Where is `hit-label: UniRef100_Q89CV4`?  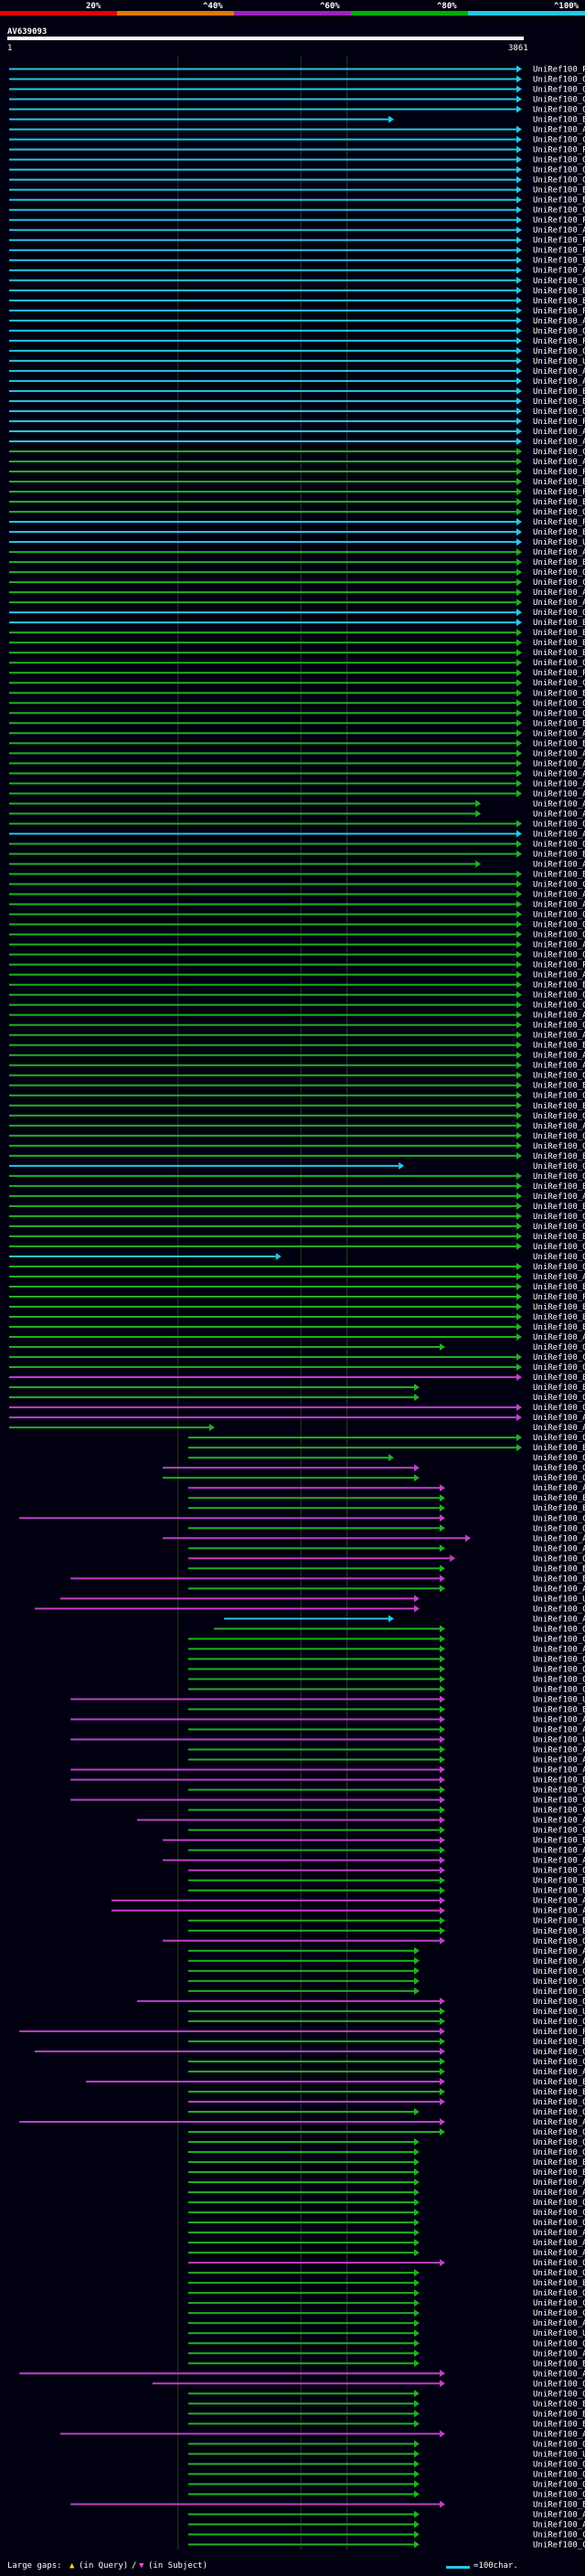
hit-label: UniRef100_Q89CV4 is located at coordinates (559, 2394).